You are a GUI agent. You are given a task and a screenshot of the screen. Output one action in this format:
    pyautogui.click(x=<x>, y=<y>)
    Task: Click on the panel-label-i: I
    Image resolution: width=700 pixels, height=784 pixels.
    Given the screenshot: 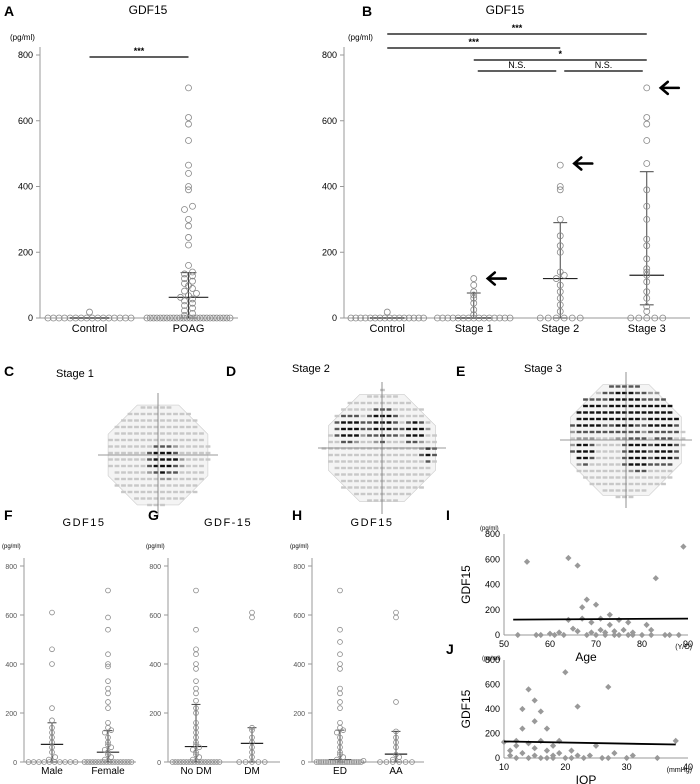 What is the action you would take?
    pyautogui.click(x=448, y=515)
    